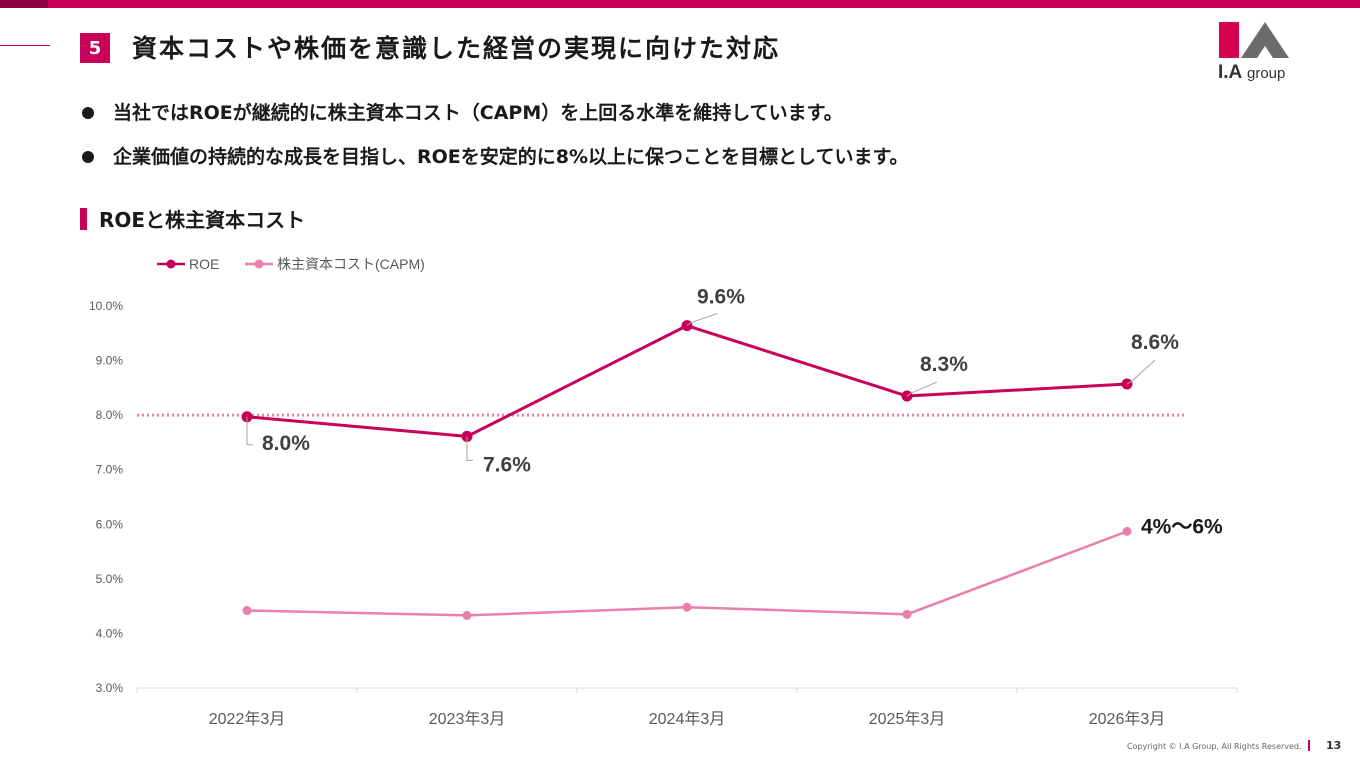 The image size is (1360, 766). What do you see at coordinates (286, 443) in the screenshot?
I see `roe-data-label: 8.0%` at bounding box center [286, 443].